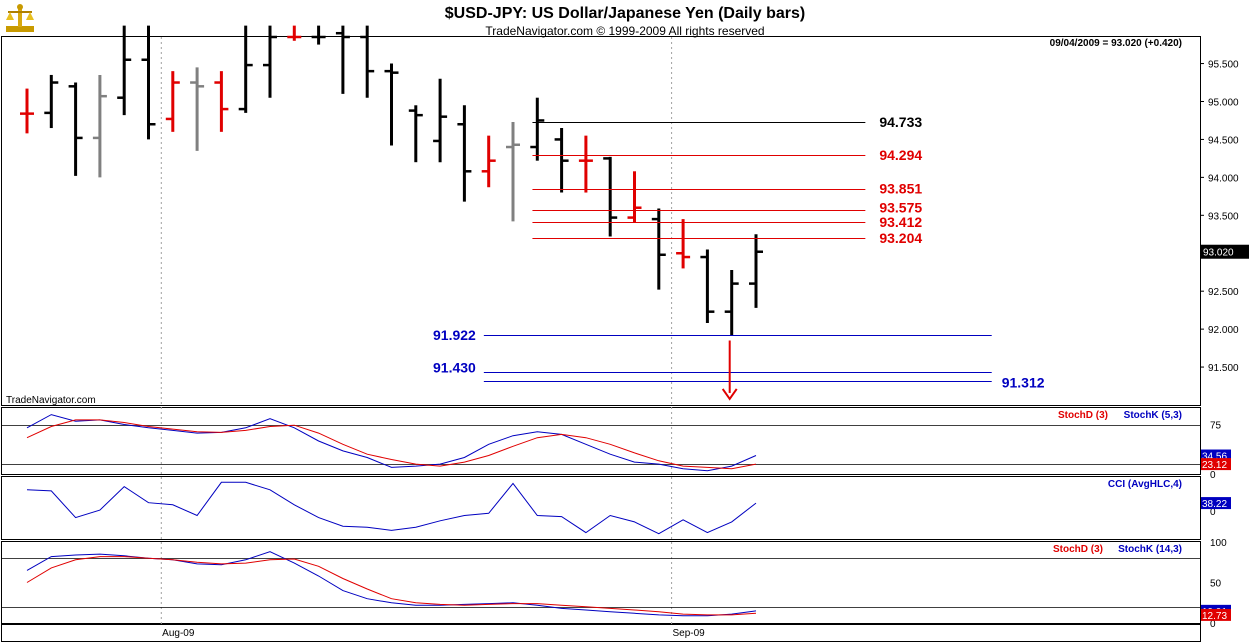  I want to click on level-label: 91.922, so click(454, 335).